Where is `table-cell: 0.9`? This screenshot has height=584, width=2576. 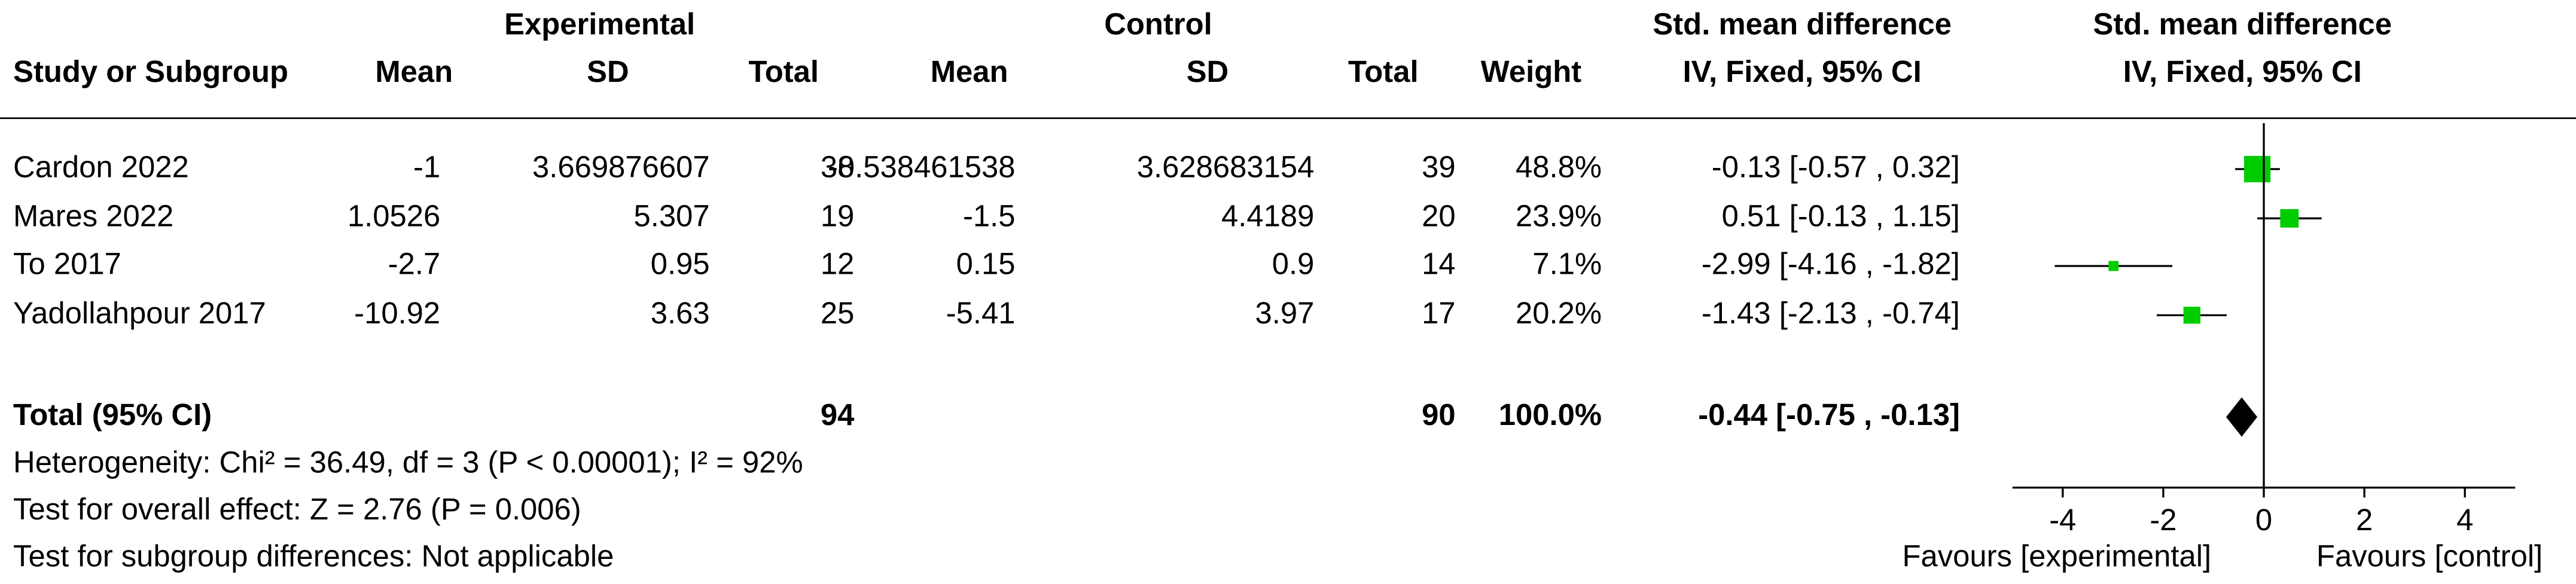
table-cell: 0.9 is located at coordinates (1293, 263).